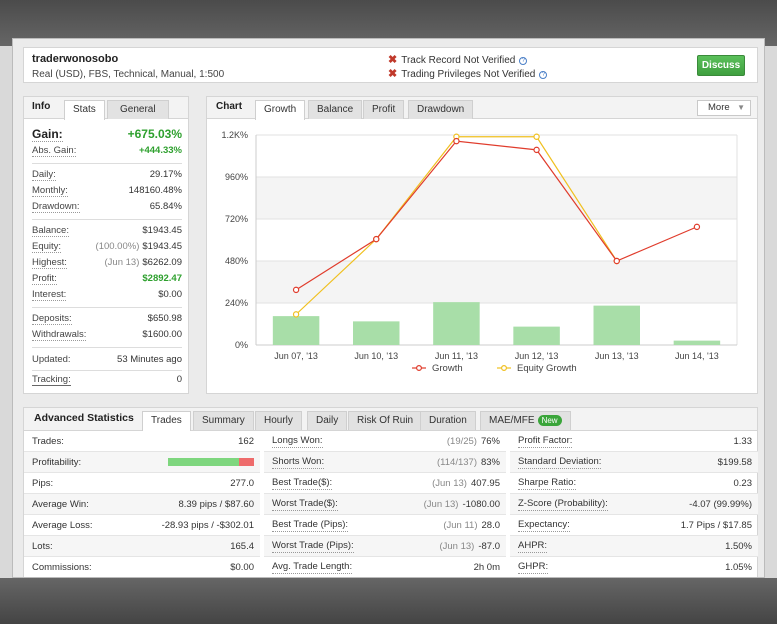 The height and width of the screenshot is (624, 777). Describe the element at coordinates (234, 135) in the screenshot. I see `y-tick-label: 1.2K%` at that location.